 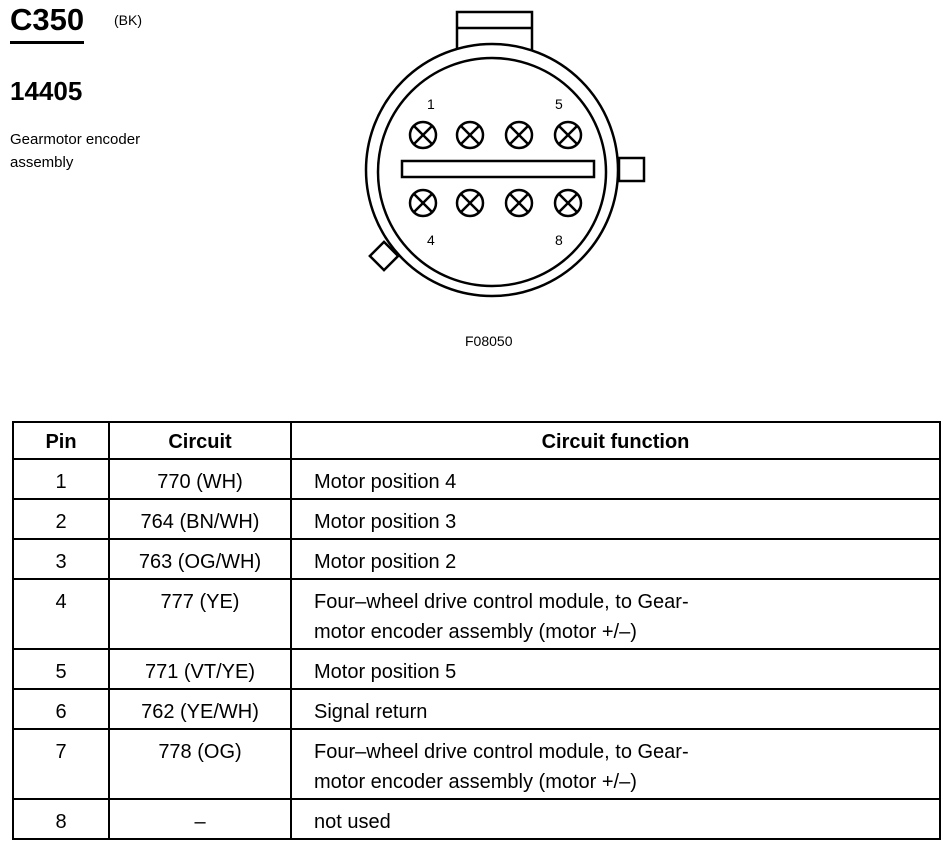 I want to click on table-row: 1 770 (WH) Motor position 4, so click(x=476, y=479).